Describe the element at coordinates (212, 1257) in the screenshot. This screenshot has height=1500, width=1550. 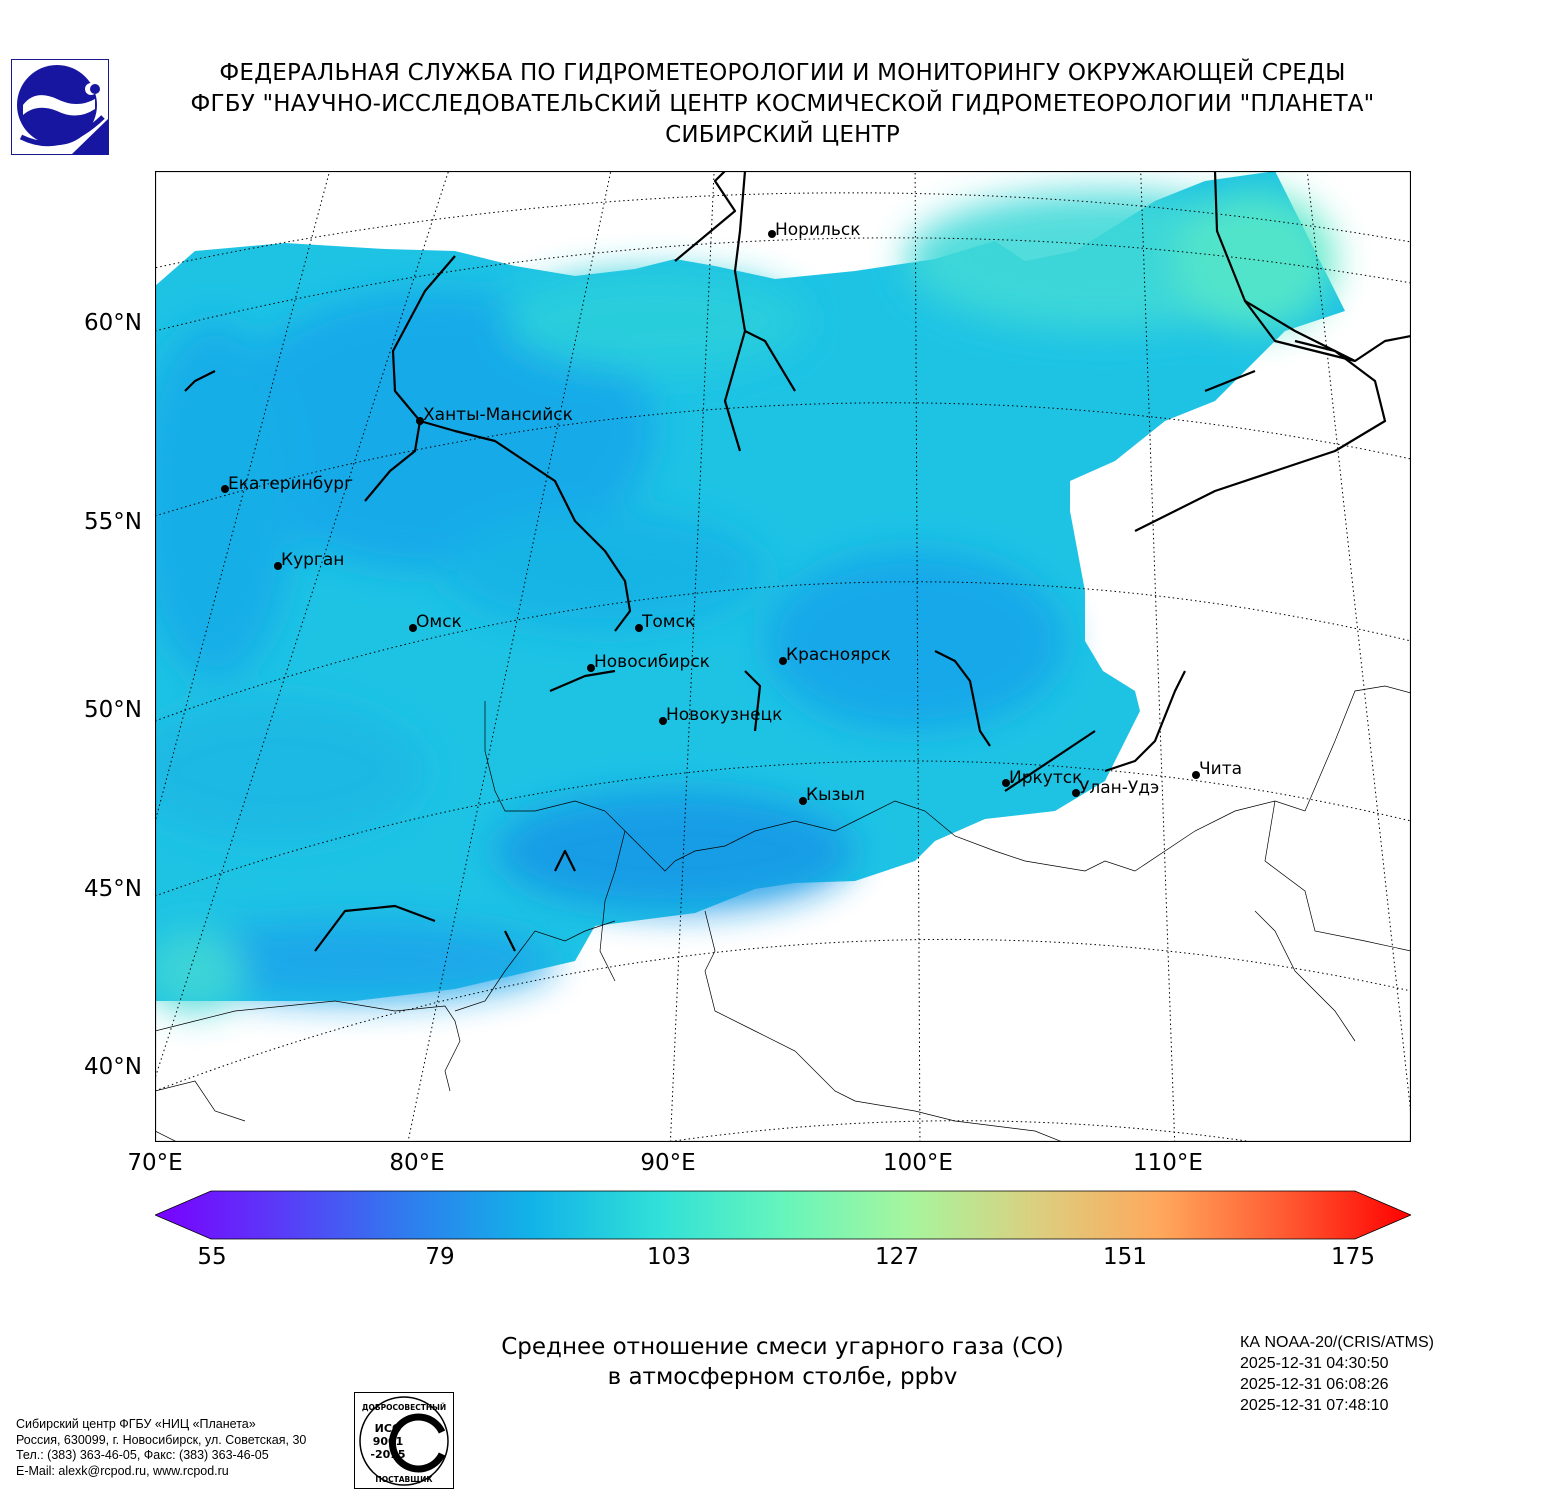
I see `colorbar-tick-55: 55` at that location.